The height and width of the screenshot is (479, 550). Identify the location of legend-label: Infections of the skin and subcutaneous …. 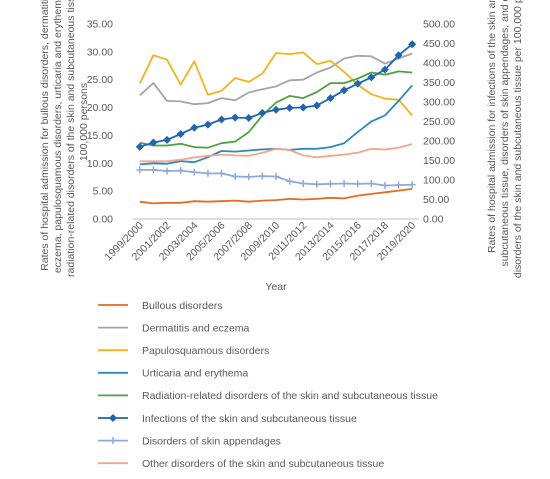
(249, 419).